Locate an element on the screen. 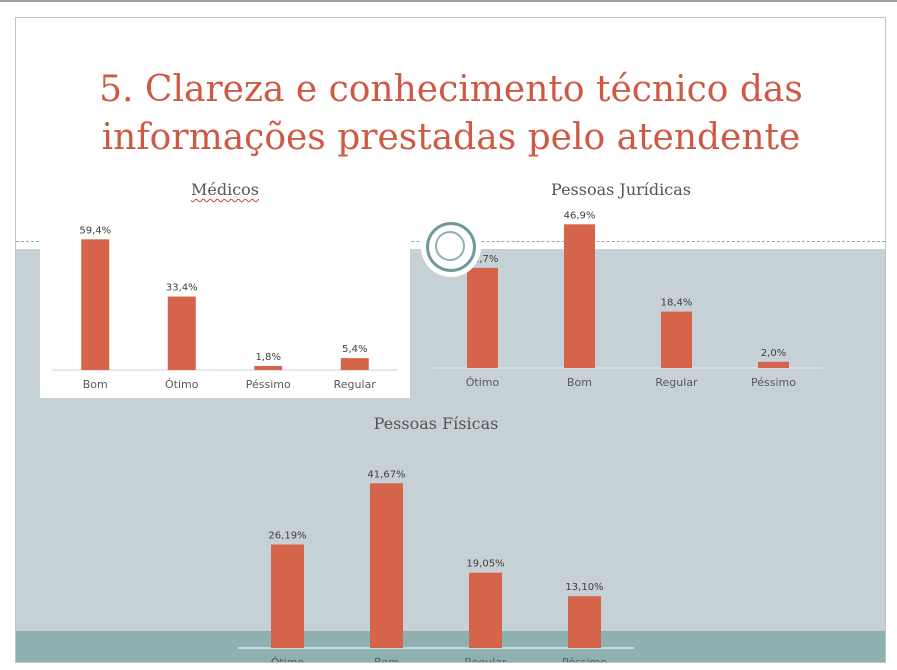 This screenshot has height=670, width=897. data-label-1: 41,67% is located at coordinates (386, 474).